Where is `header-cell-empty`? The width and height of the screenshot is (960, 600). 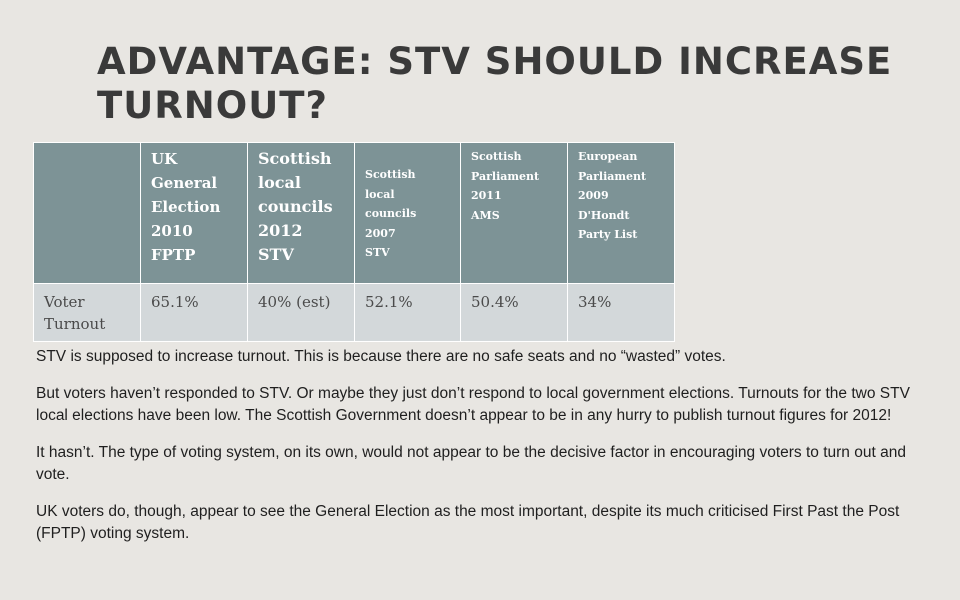 header-cell-empty is located at coordinates (87, 213).